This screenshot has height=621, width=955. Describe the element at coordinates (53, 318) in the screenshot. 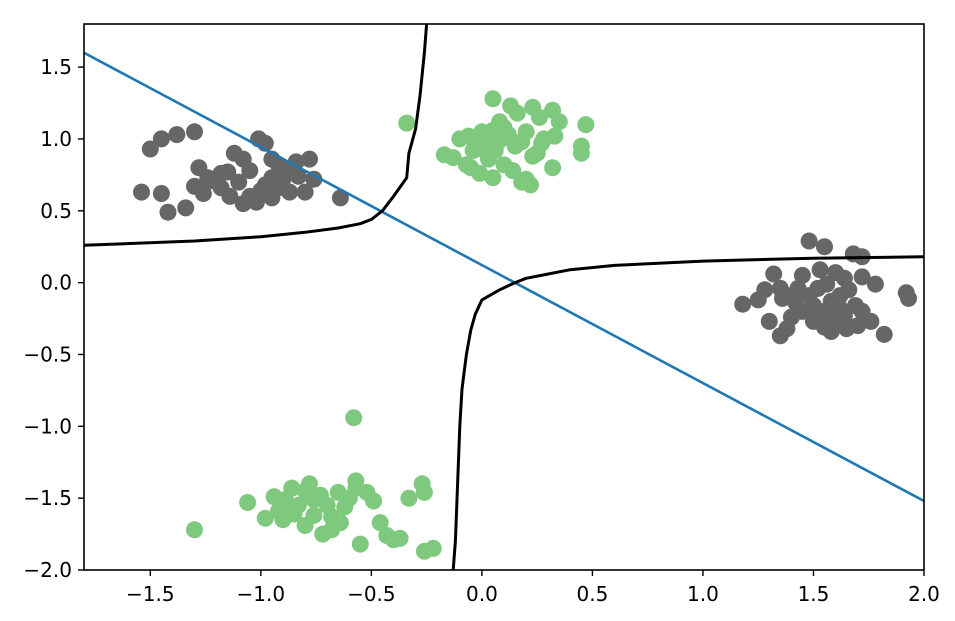

I see `y-axis: −2.0 −1.5 −1.0 −0.5 0.0 0.5 1.0 1.5` at that location.